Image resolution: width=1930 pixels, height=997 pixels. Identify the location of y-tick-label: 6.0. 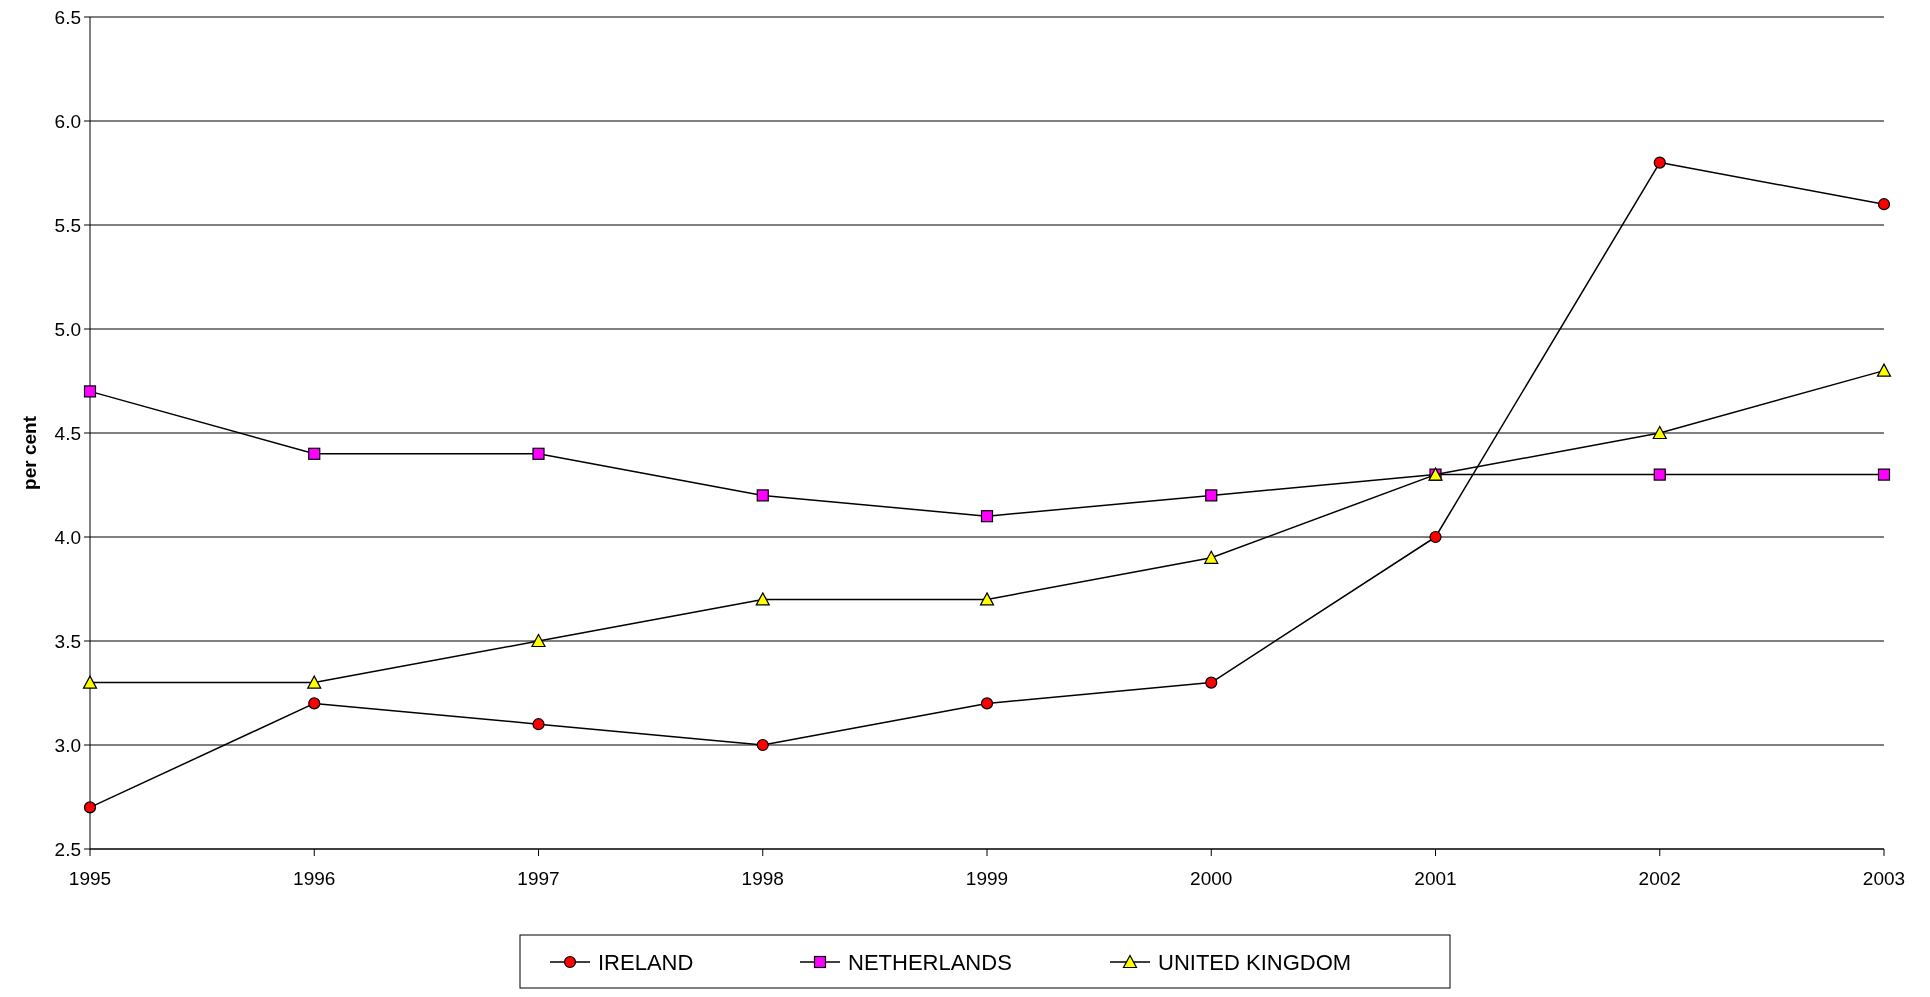
(67, 121).